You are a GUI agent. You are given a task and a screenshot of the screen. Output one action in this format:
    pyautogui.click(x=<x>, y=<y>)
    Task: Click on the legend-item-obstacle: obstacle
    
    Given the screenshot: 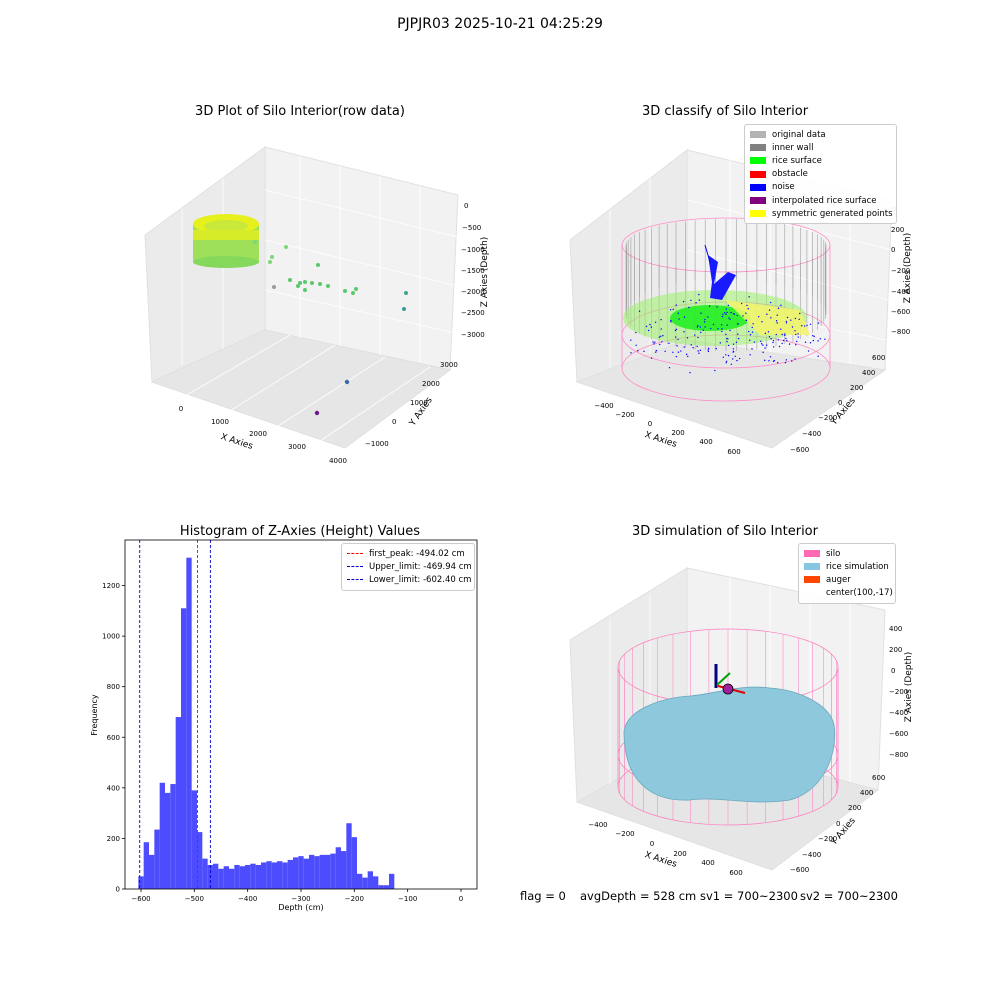 What is the action you would take?
    pyautogui.click(x=820, y=174)
    